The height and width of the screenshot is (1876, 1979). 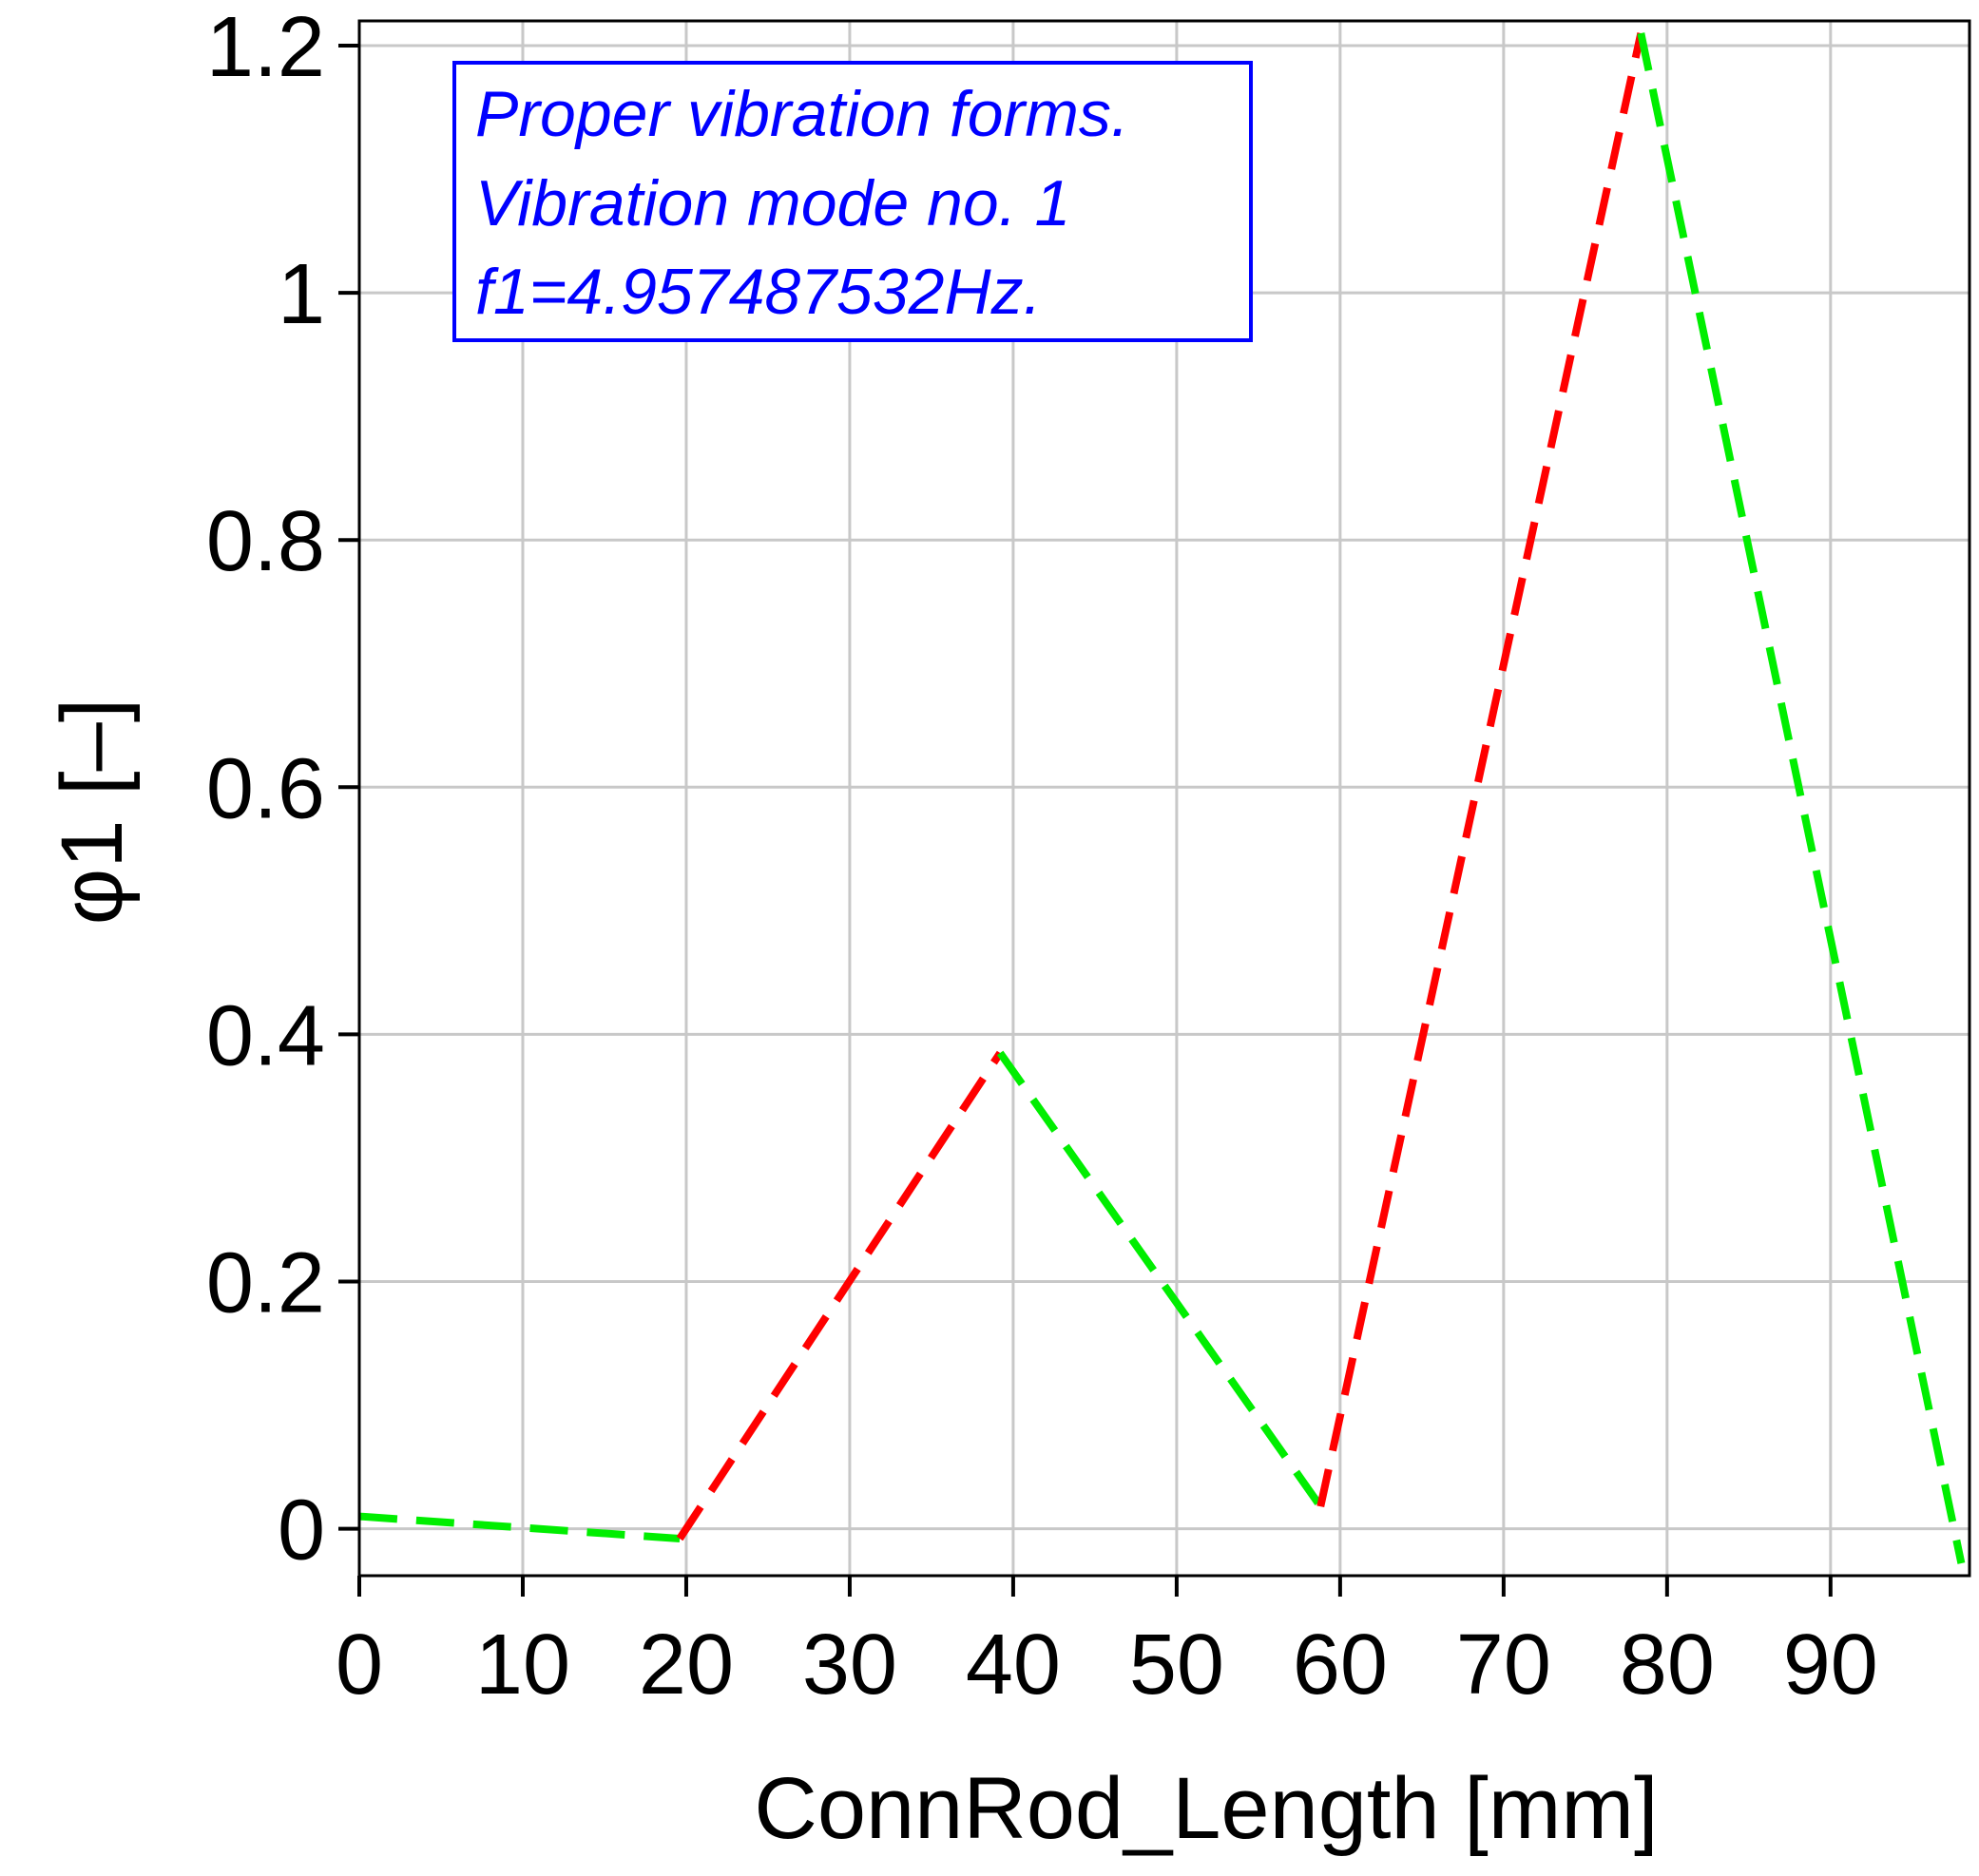 What do you see at coordinates (758, 292) in the screenshot?
I see `annotation-line-3: f1=4.957487532Hz.` at bounding box center [758, 292].